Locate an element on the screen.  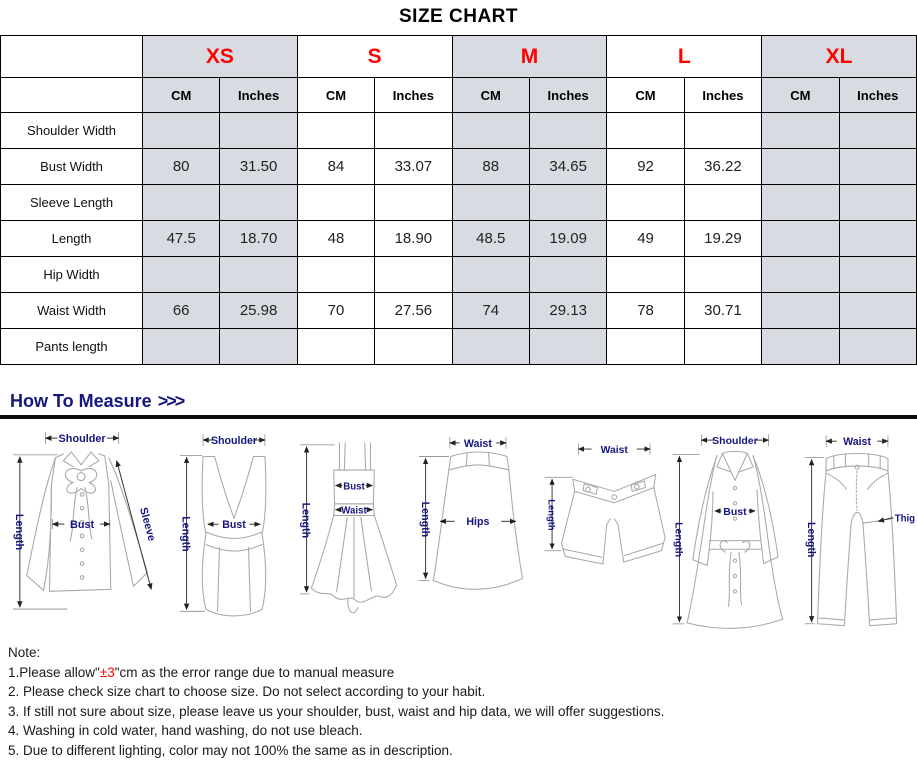
notes-heading: Note: is located at coordinates (24, 652).